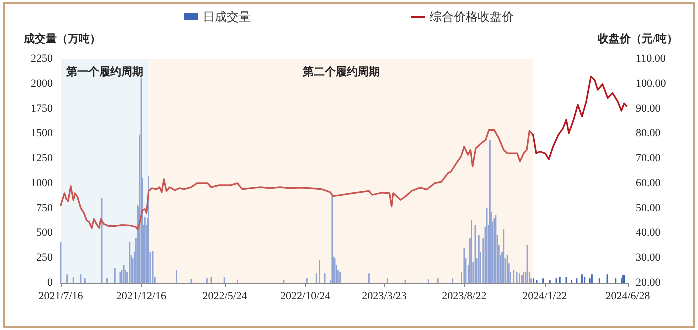 This screenshot has height=330, width=698. I want to click on x-tick-label: 2022/10/24, so click(306, 296).